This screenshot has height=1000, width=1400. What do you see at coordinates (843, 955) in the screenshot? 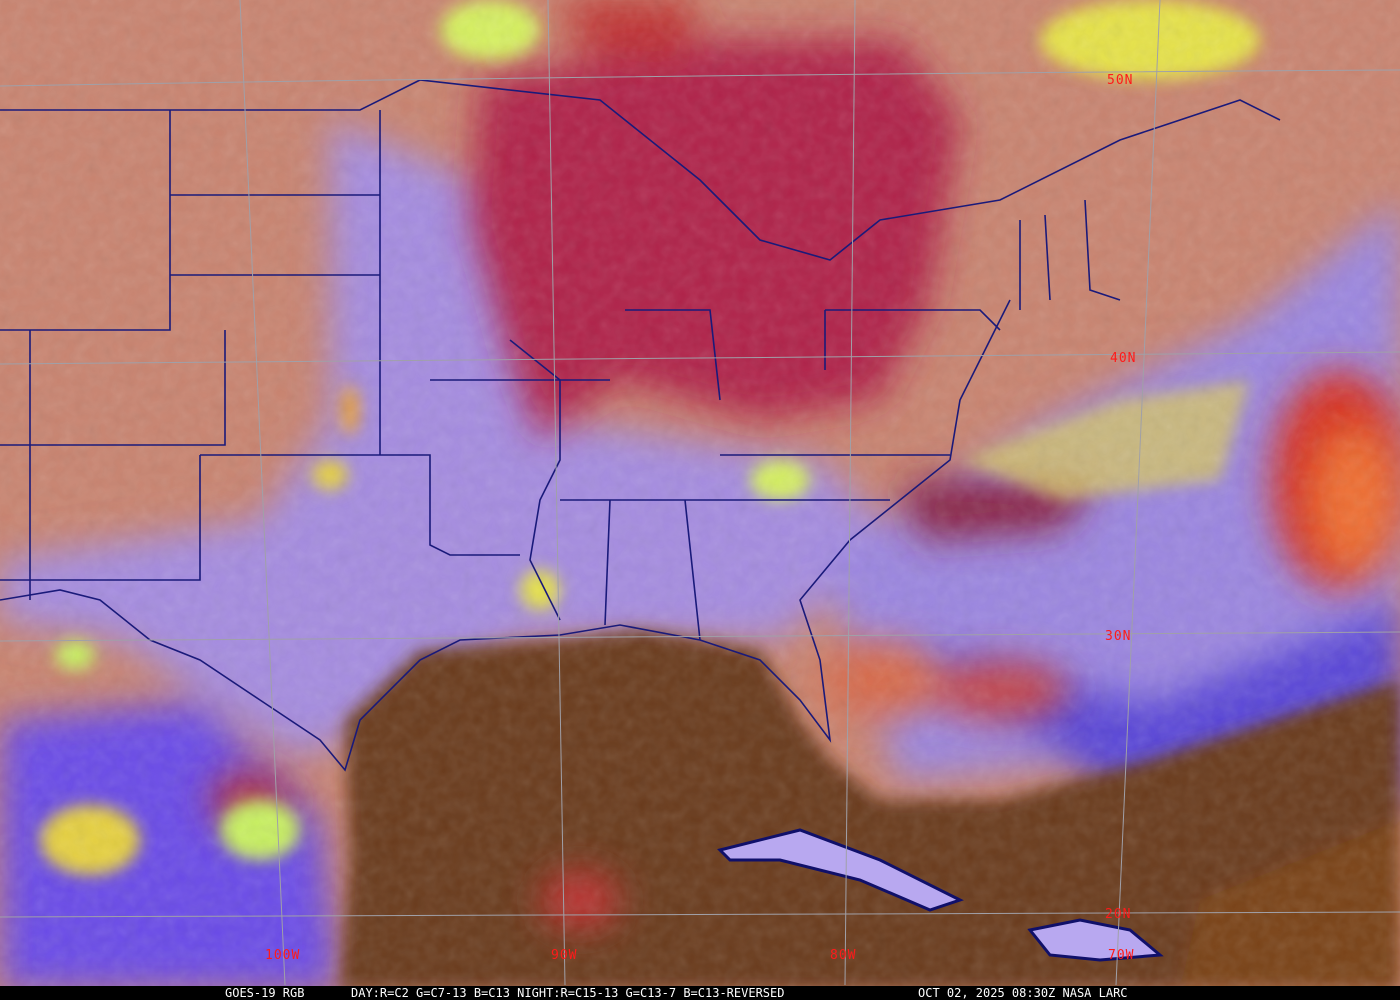
I see `lon-label-80w: 80W` at bounding box center [843, 955].